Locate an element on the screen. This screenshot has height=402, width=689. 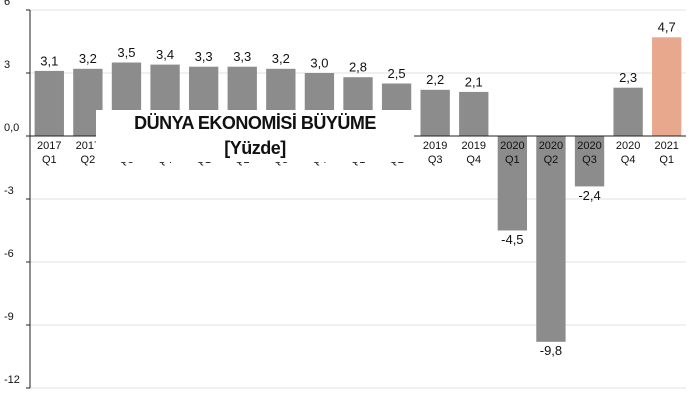
title-box is located at coordinates (255, 136).